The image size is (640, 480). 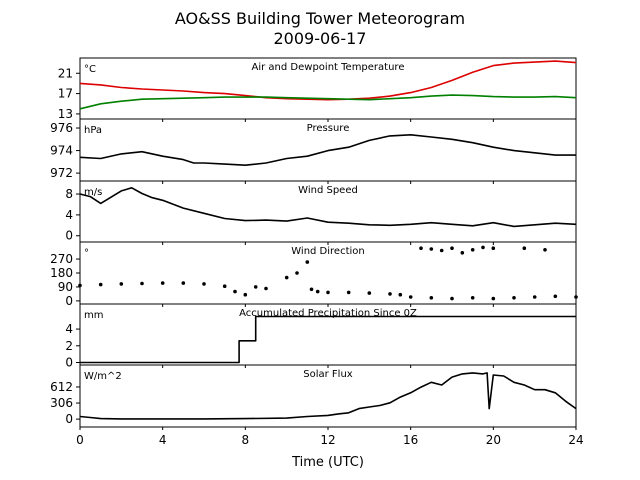 I want to click on y-tick-label: 974, so click(x=61, y=151).